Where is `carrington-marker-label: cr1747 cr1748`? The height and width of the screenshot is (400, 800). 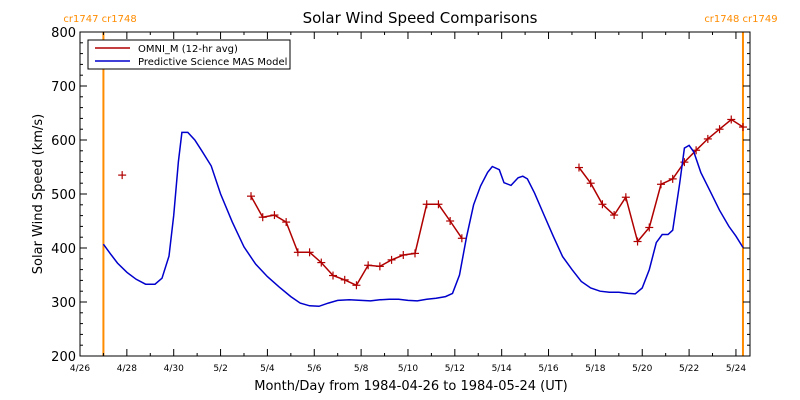
carrington-marker-label: cr1747 cr1748 is located at coordinates (99, 19).